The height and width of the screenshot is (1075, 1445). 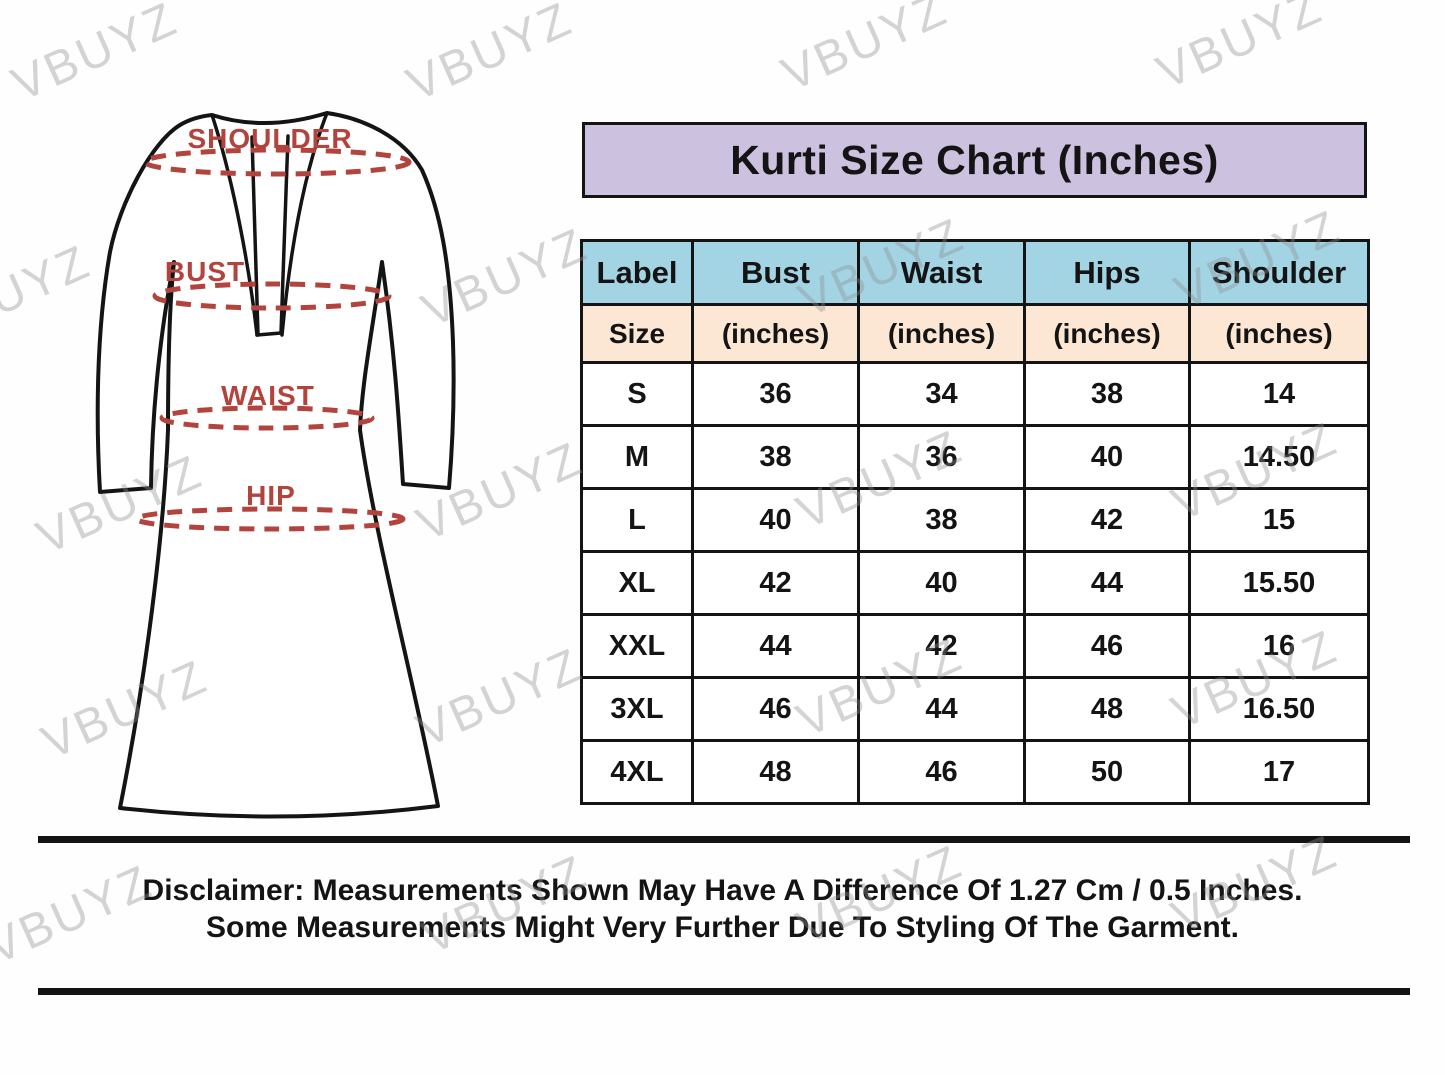 I want to click on size-cell: M, so click(x=637, y=457).